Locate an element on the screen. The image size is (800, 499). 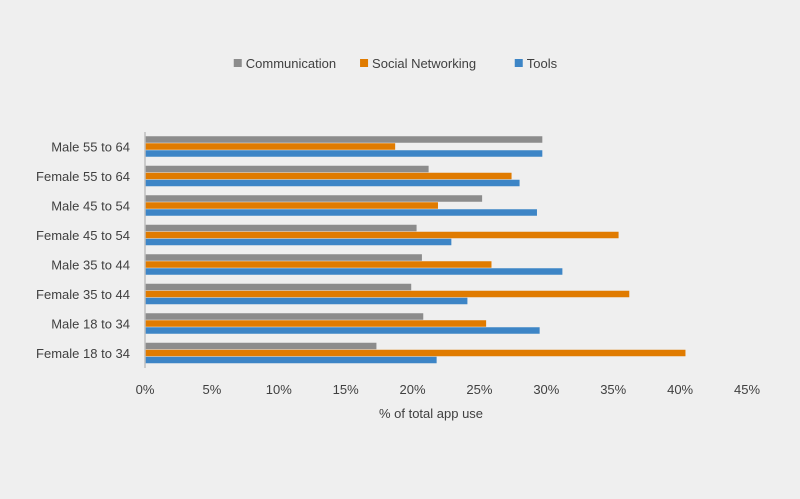
x-axis-title: % of total app use is located at coordinates (431, 413).